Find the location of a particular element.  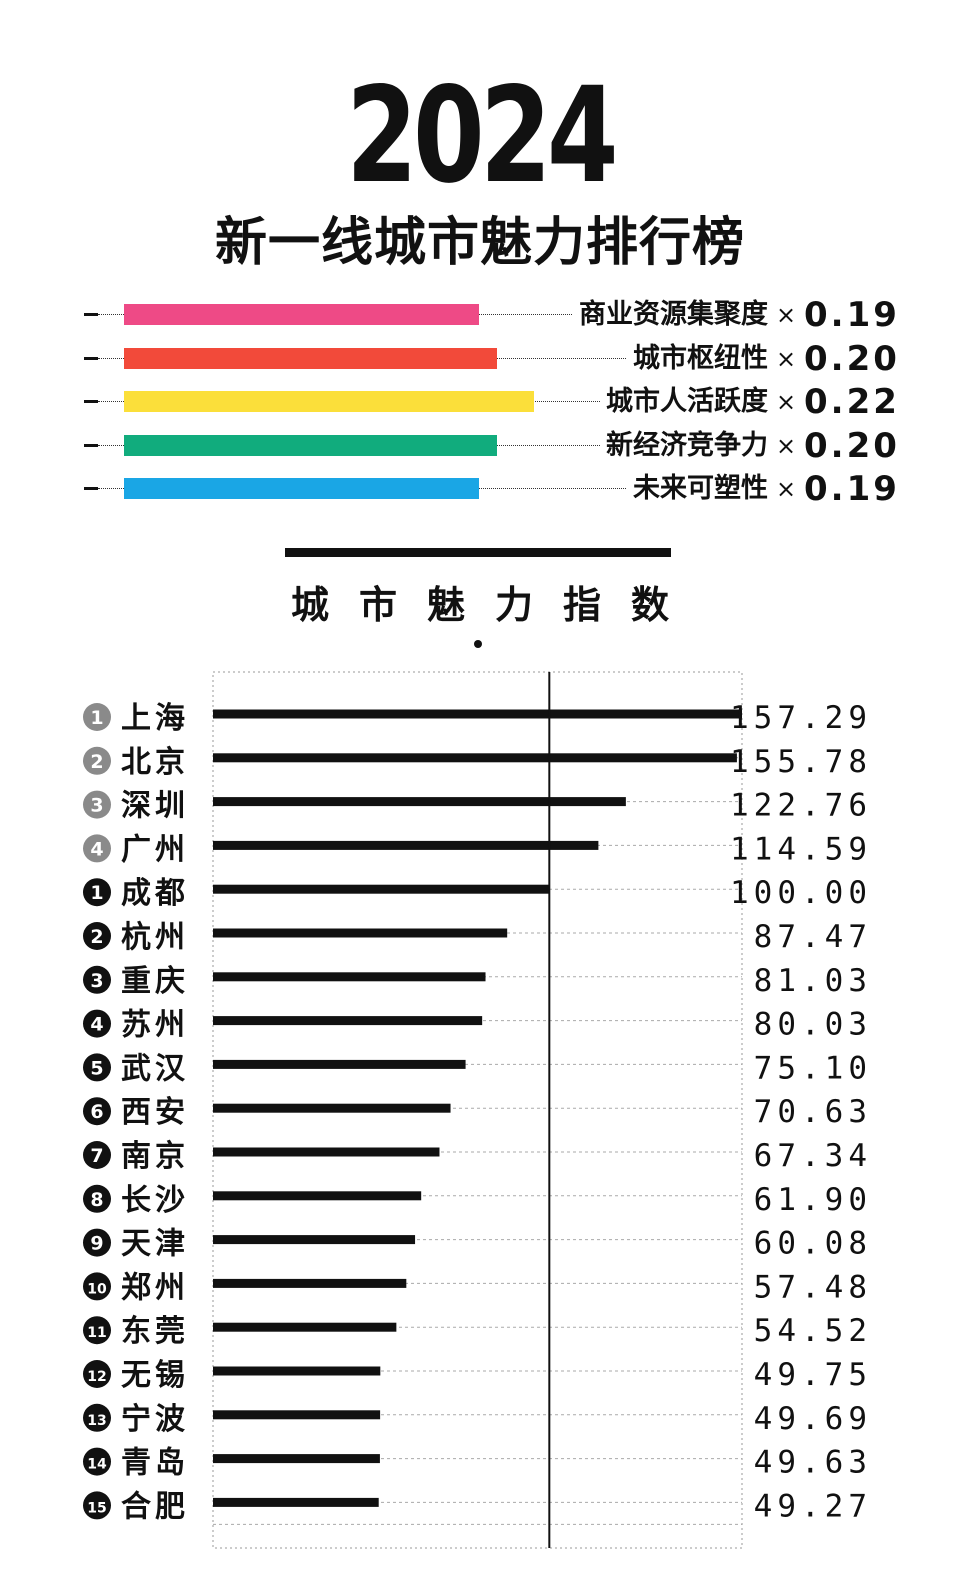

rank-number: 13 is located at coordinates (96, 1421).